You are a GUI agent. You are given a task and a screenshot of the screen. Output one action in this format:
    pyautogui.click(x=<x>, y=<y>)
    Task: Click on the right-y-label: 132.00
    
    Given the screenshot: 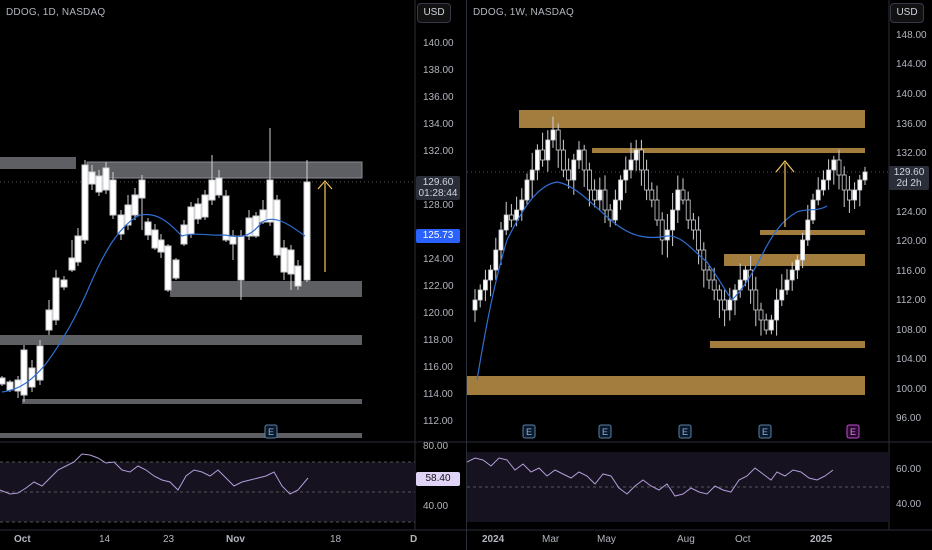 What is the action you would take?
    pyautogui.click(x=911, y=153)
    